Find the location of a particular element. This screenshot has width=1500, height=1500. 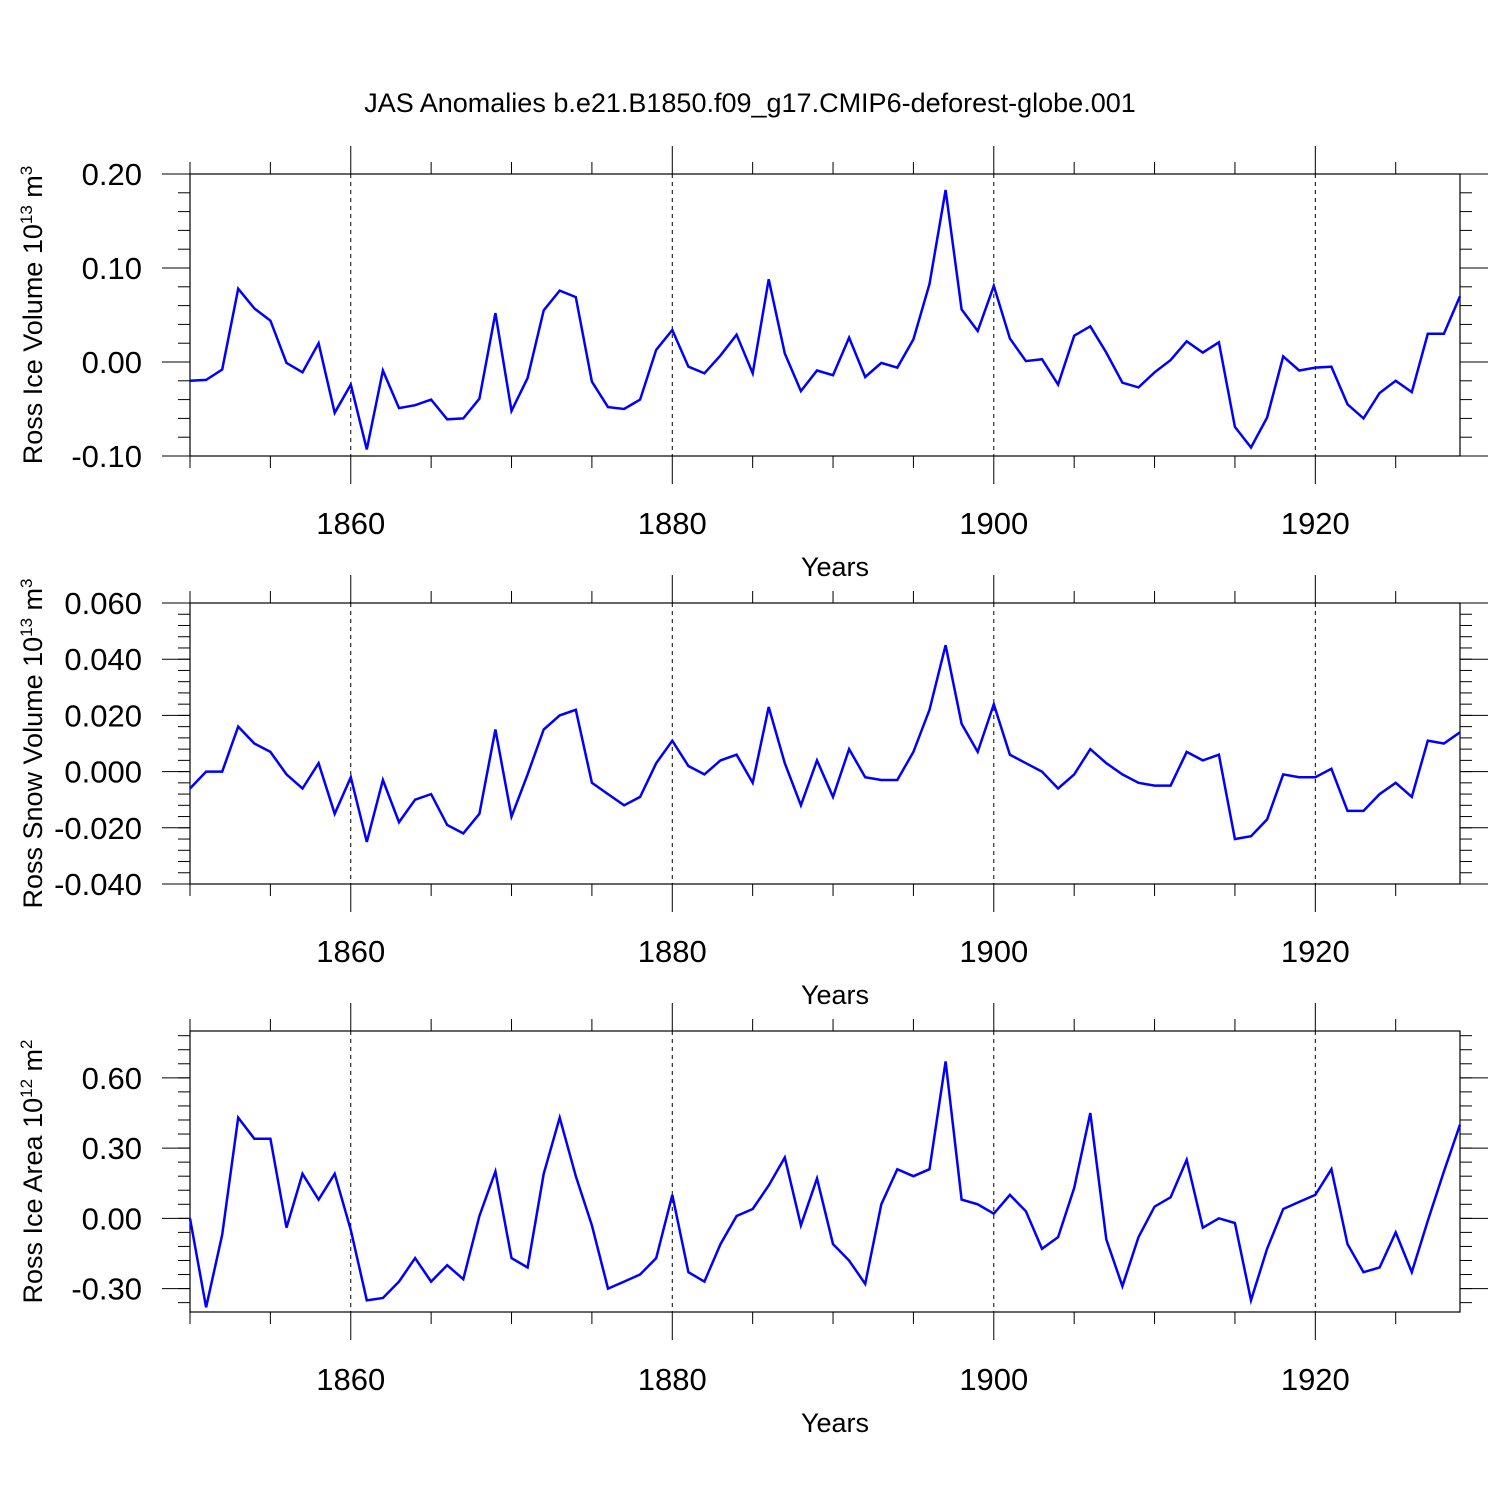

y-axis-label: Ross Ice Area 1012 m2 is located at coordinates (32, 1171).